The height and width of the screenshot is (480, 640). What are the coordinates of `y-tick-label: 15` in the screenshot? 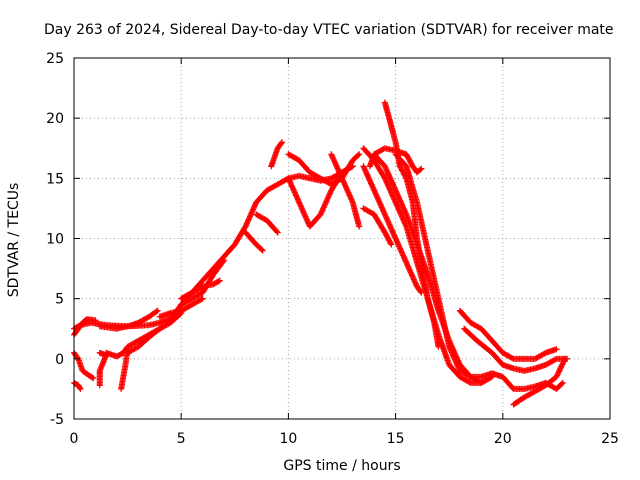 It's located at (55, 179).